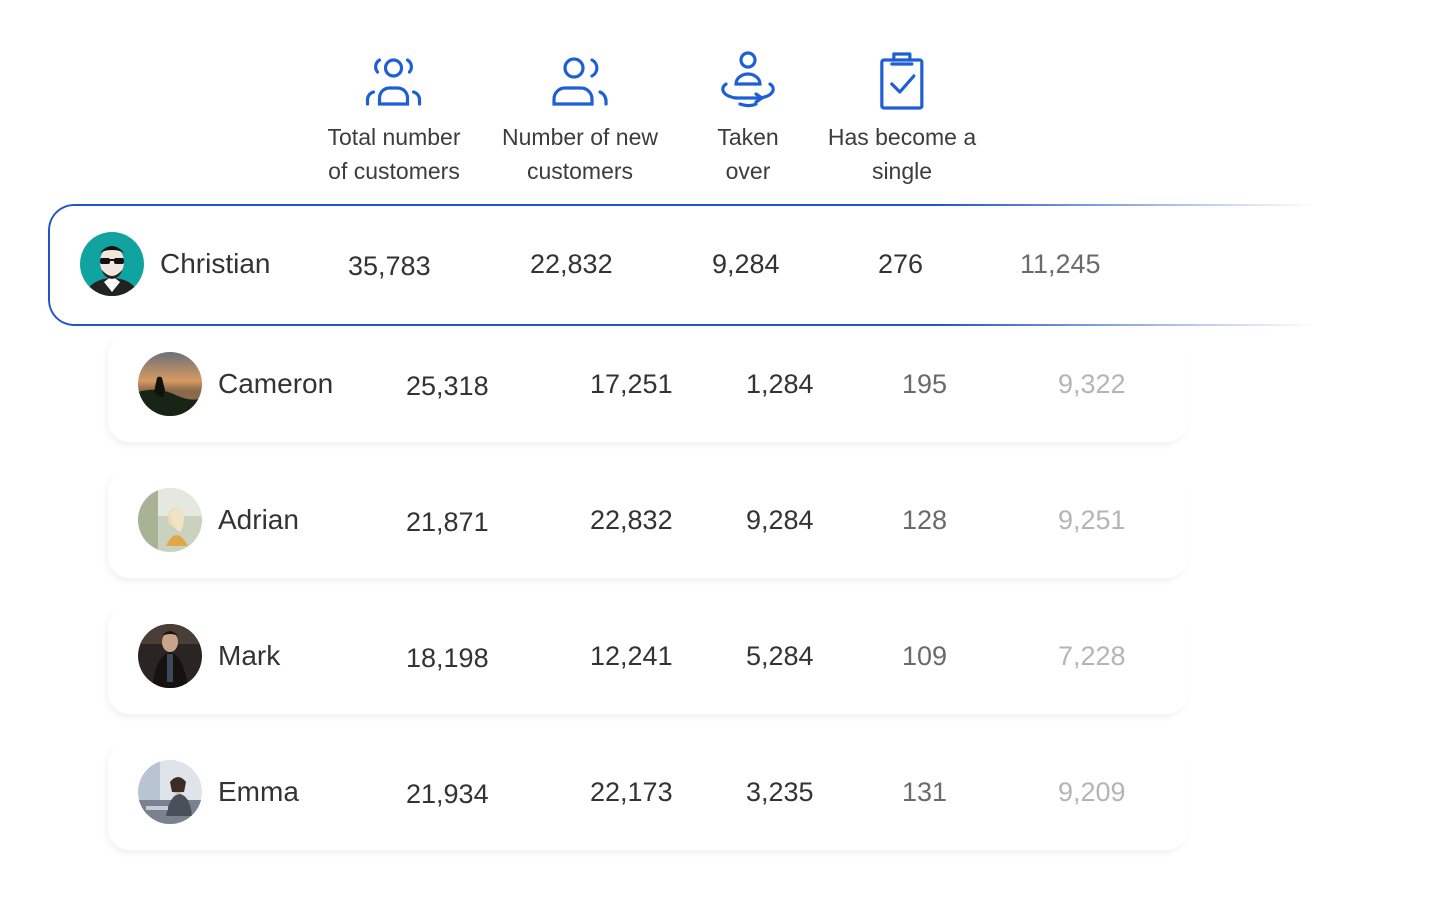 Image resolution: width=1440 pixels, height=900 pixels. What do you see at coordinates (748, 154) in the screenshot?
I see `header-label: Taken over` at bounding box center [748, 154].